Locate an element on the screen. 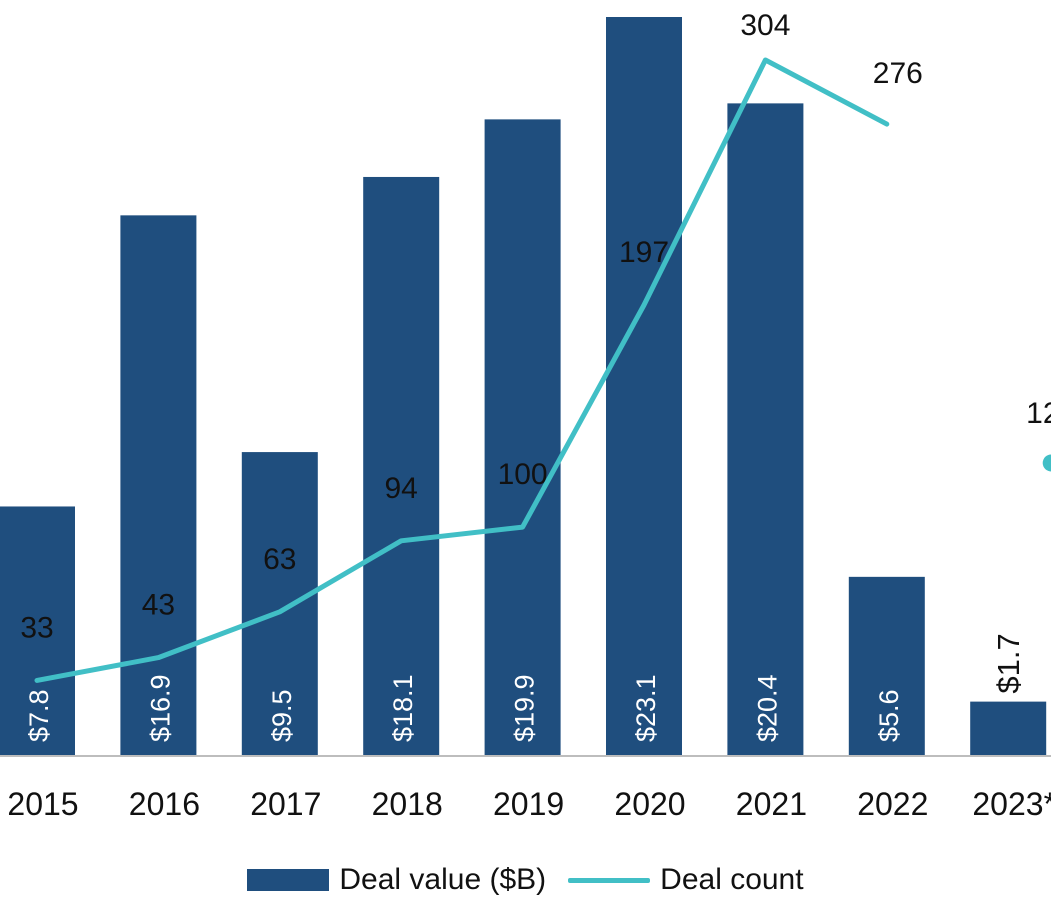 Image resolution: width=1051 pixels, height=901 pixels. bar-label-2019: $19.9 is located at coordinates (525, 708).